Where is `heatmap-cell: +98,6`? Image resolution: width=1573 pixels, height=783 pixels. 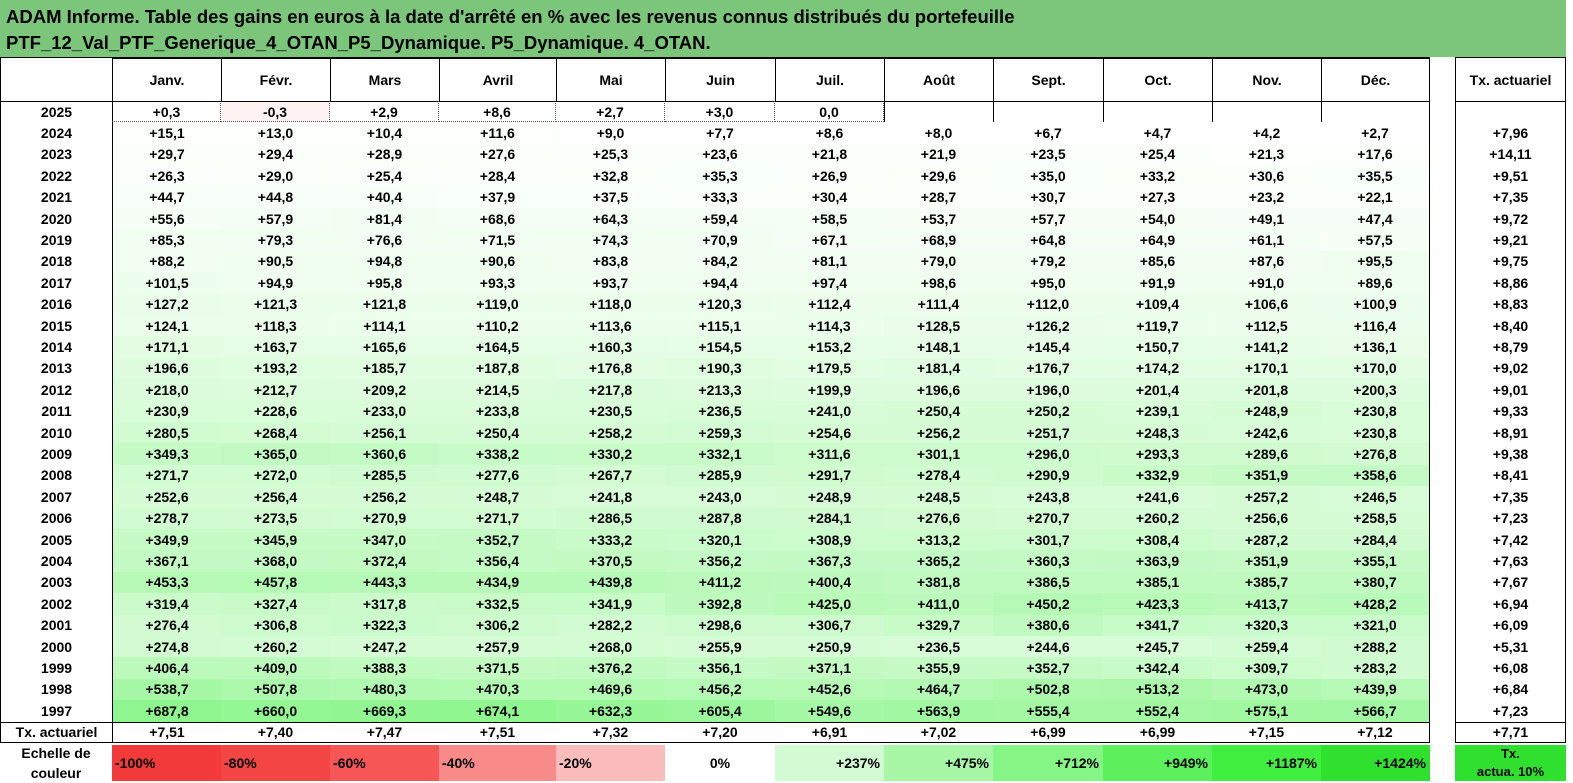
heatmap-cell: +98,6 is located at coordinates (938, 283).